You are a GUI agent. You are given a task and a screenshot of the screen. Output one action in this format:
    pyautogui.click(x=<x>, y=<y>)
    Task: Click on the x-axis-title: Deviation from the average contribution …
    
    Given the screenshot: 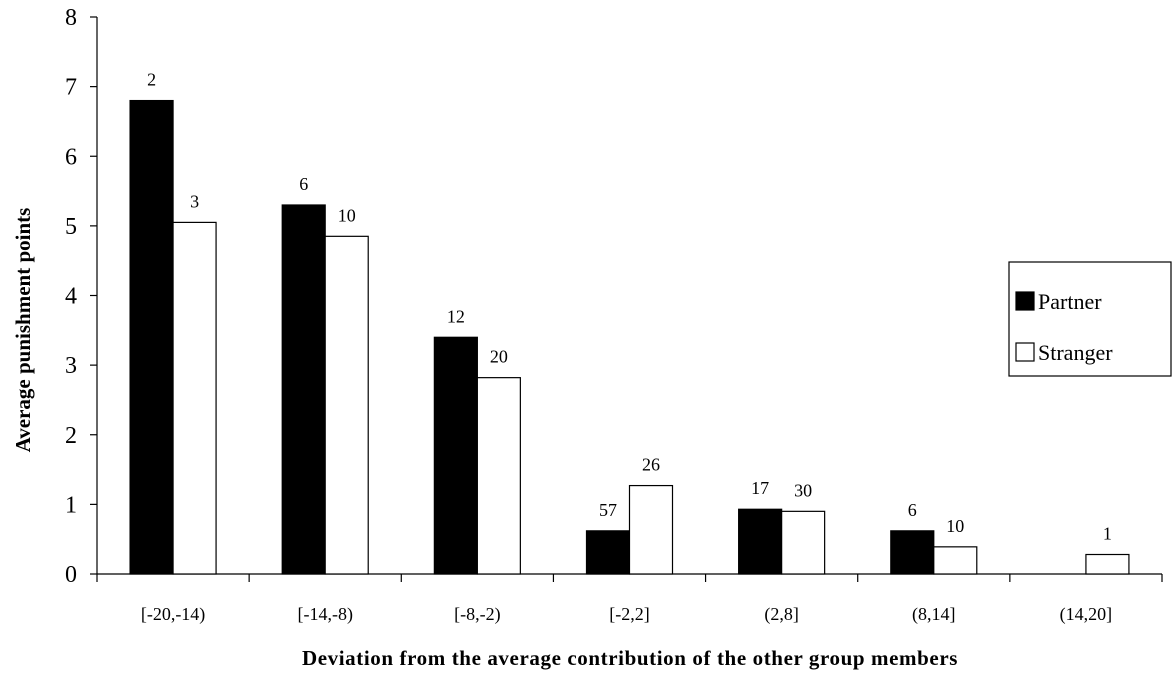 What is the action you would take?
    pyautogui.click(x=630, y=658)
    